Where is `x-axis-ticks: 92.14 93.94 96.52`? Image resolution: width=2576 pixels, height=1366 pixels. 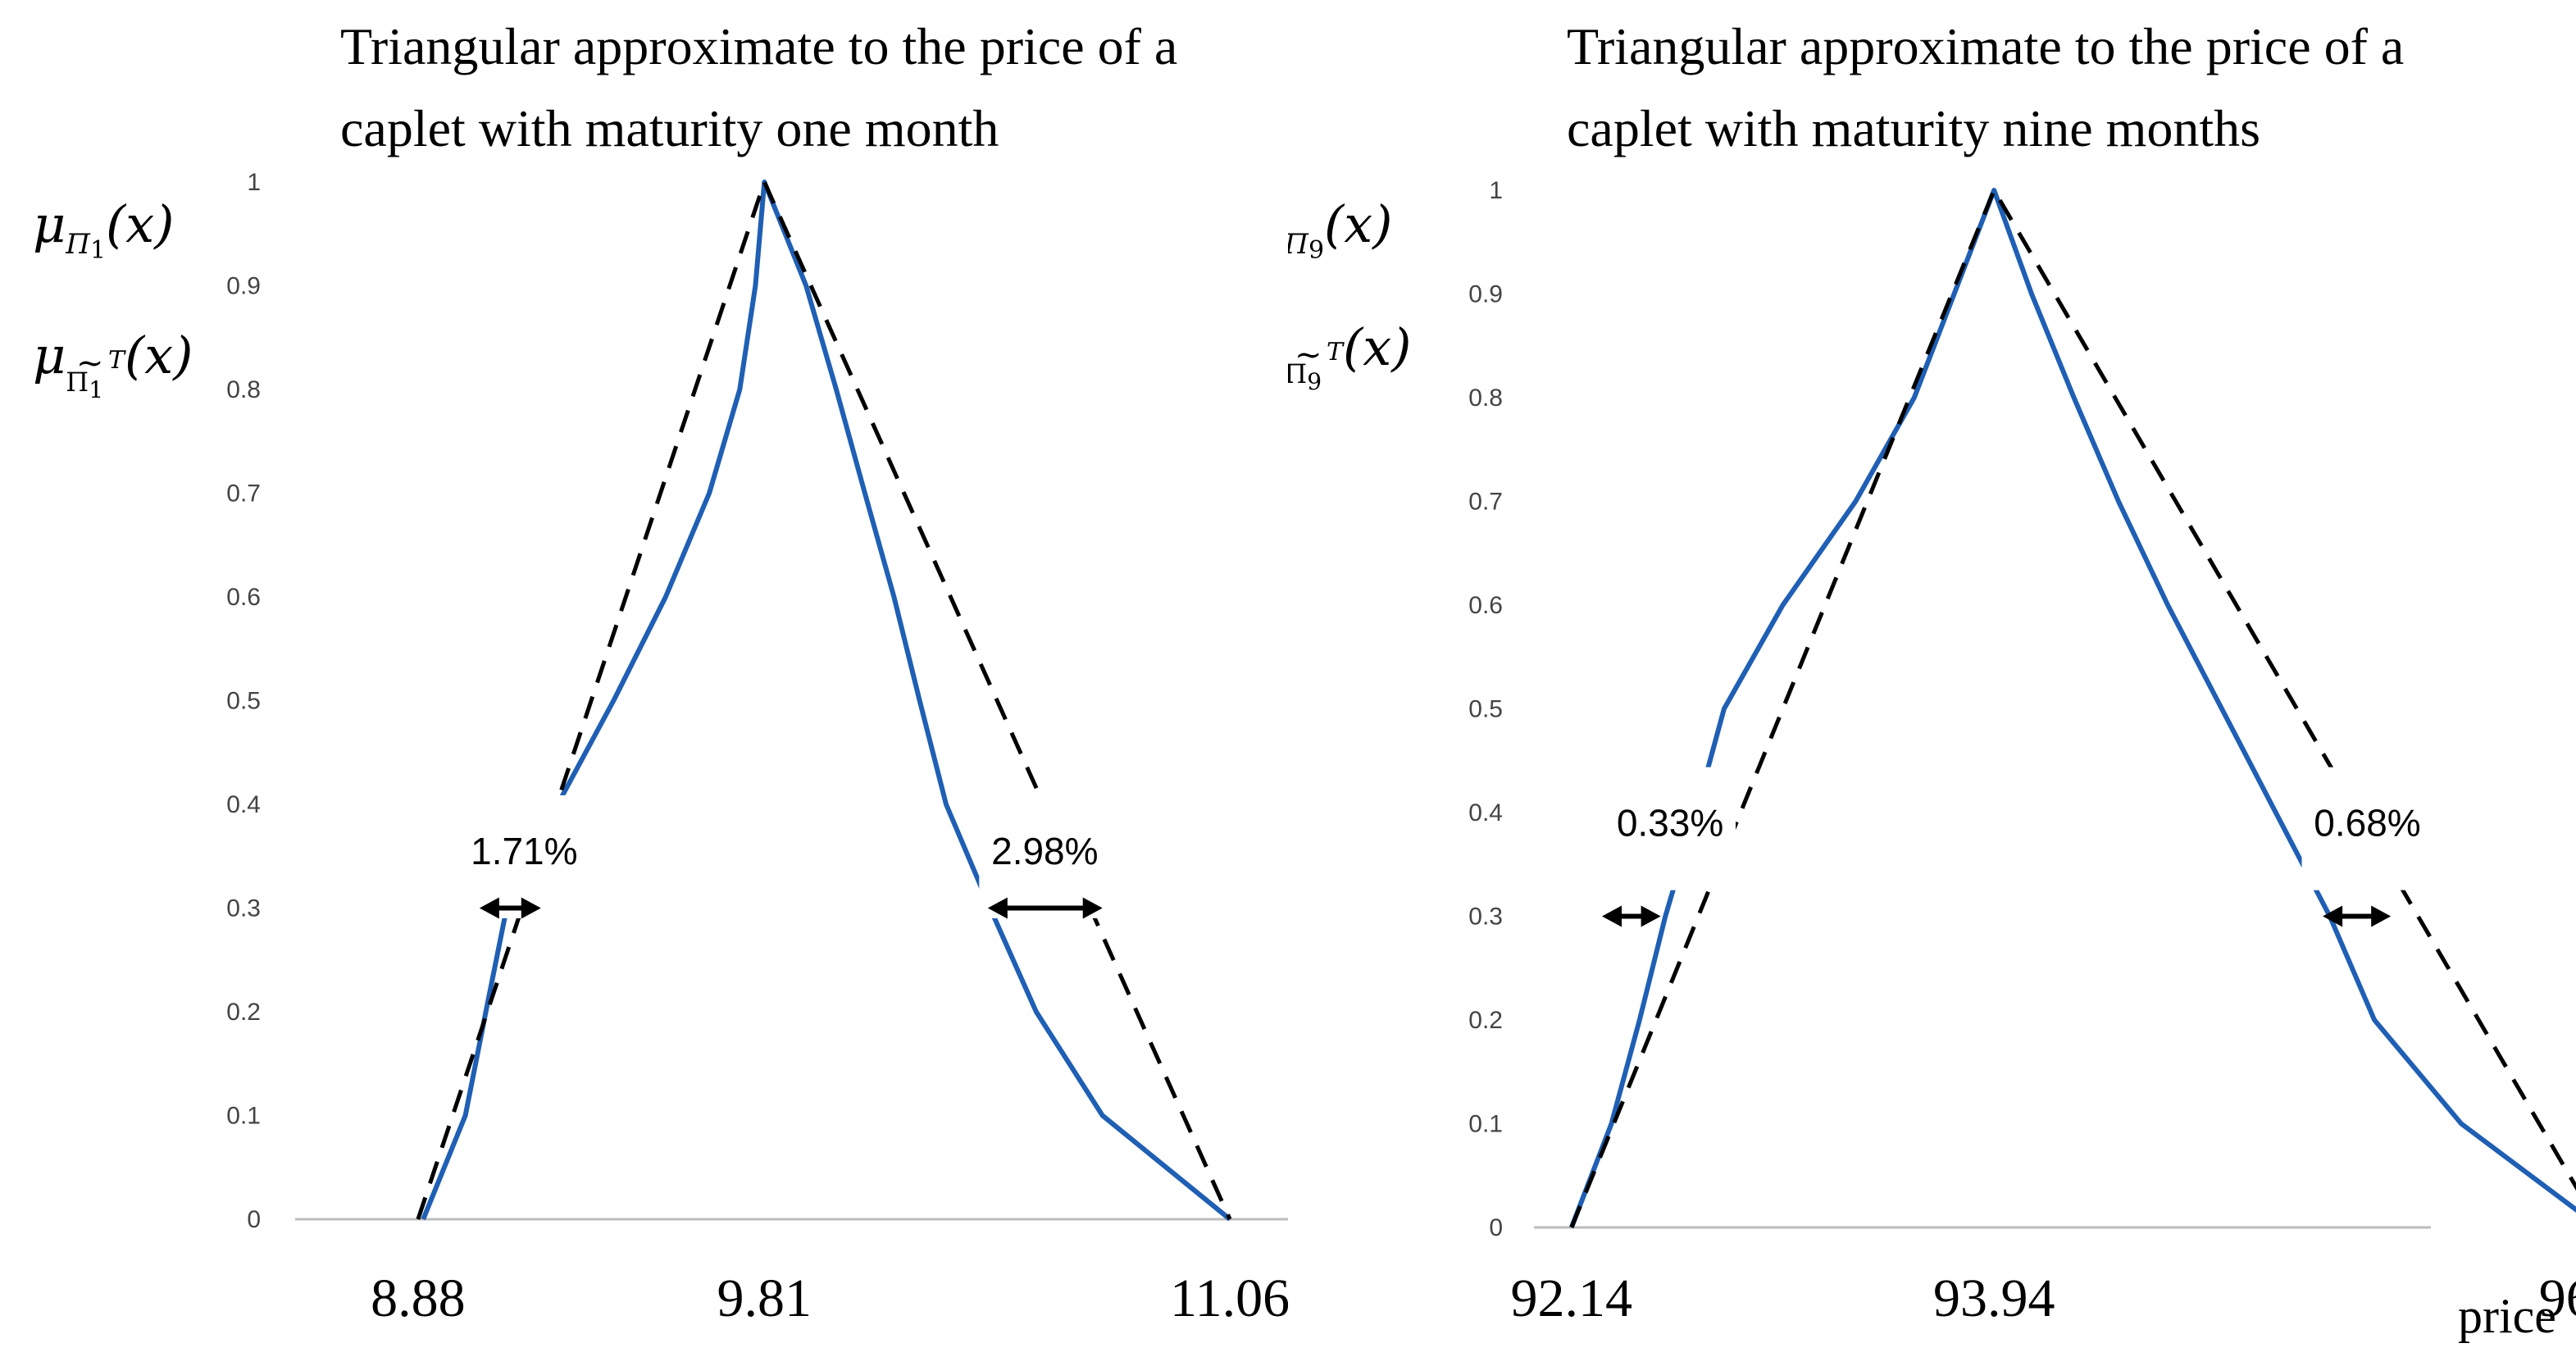 x-axis-ticks: 92.14 93.94 96.52 is located at coordinates (2044, 1298).